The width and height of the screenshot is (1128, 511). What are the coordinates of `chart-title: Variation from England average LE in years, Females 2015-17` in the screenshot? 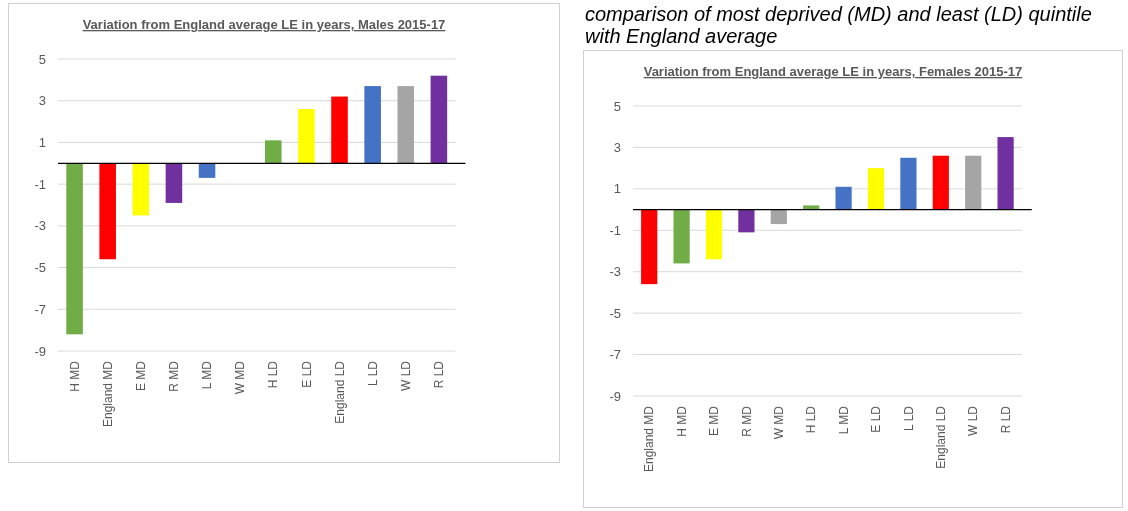 It's located at (833, 71).